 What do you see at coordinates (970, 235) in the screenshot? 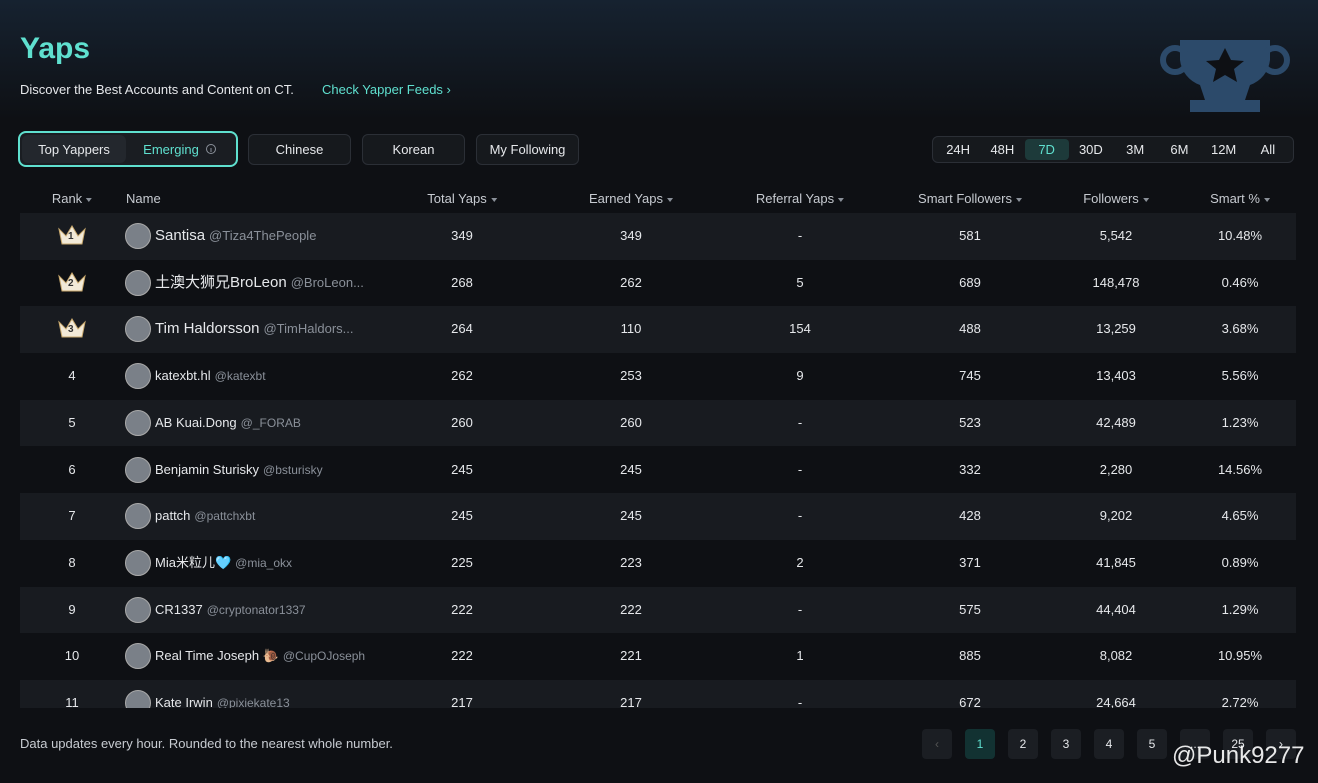
I see `cell-value: 581` at bounding box center [970, 235].